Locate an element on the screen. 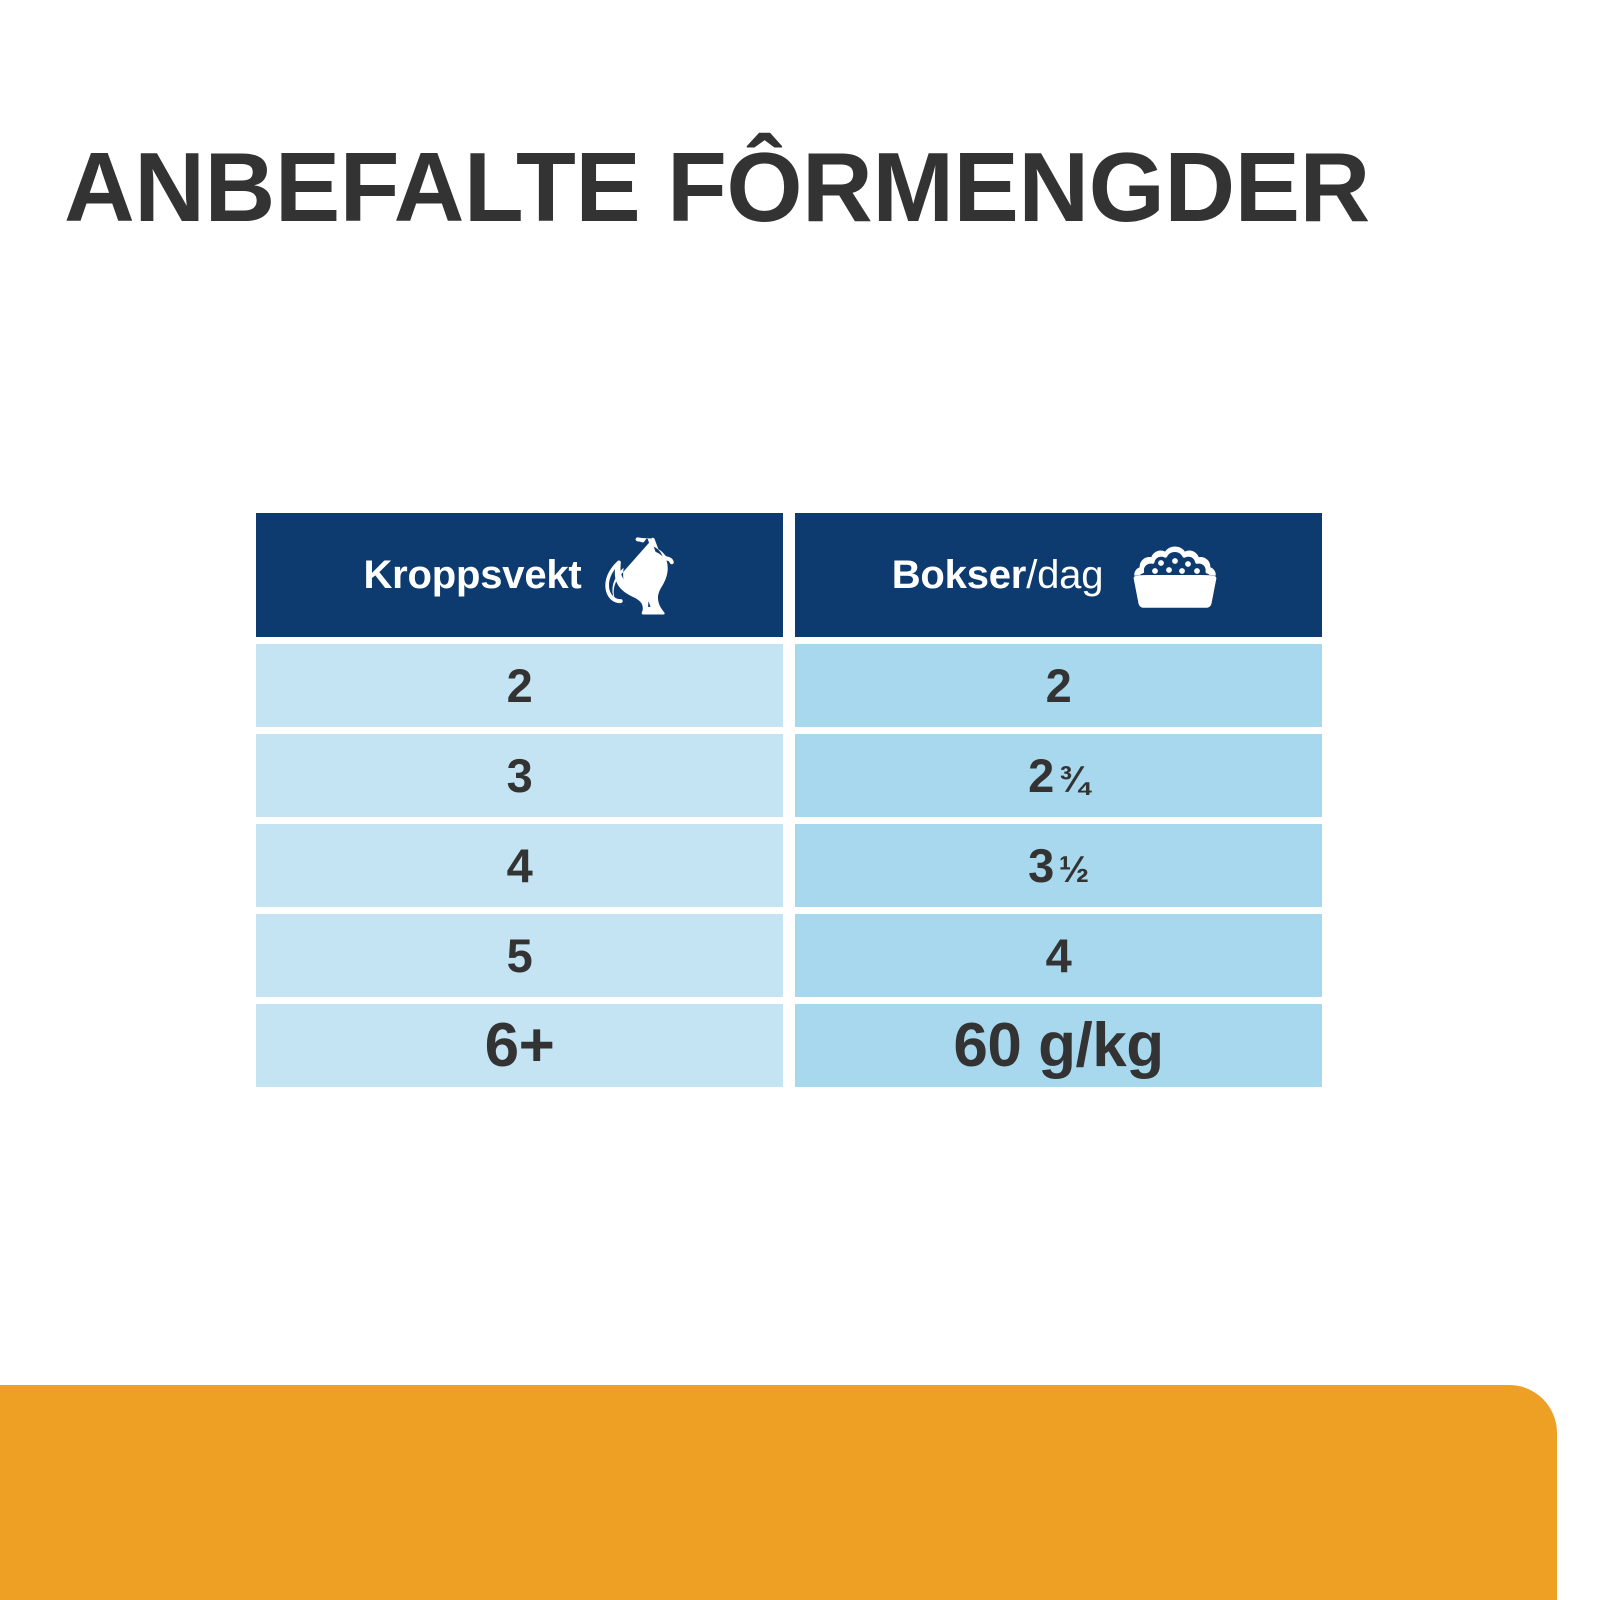 The image size is (1600, 1600). table-row: 5 4 is located at coordinates (804, 955).